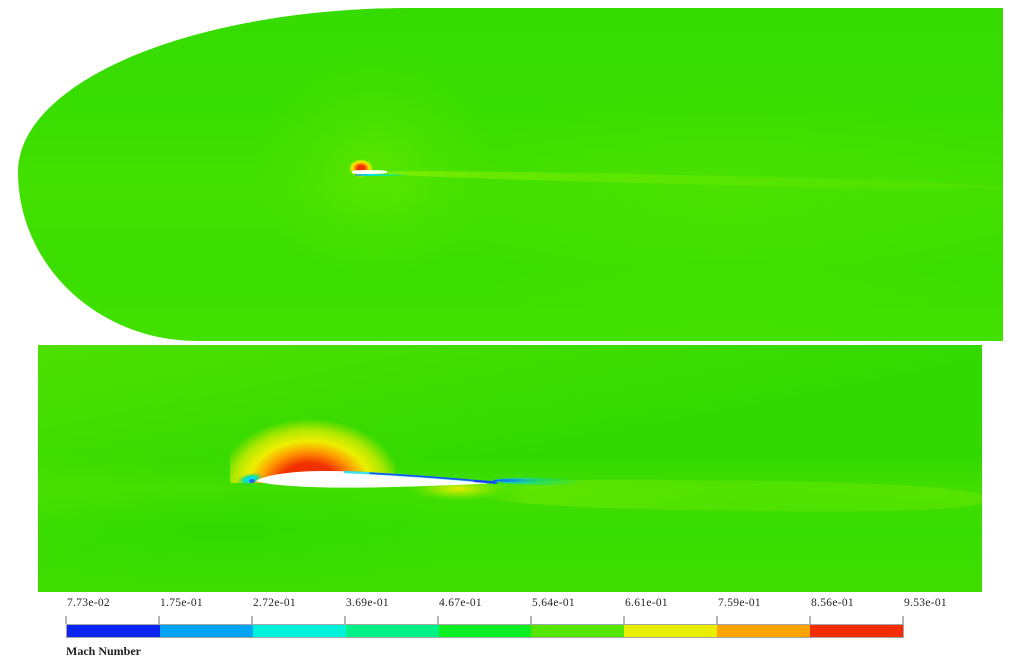 The width and height of the screenshot is (1020, 664). Describe the element at coordinates (367, 603) in the screenshot. I see `legend-tick-label: 3.69e-01` at that location.